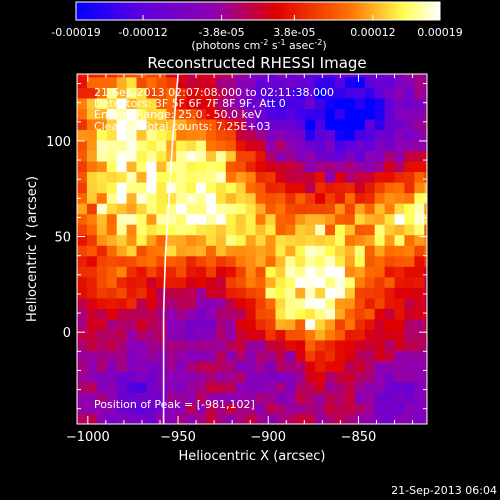 This screenshot has height=500, width=500. I want to click on colorbar-tick-label: 0.00019, so click(440, 32).